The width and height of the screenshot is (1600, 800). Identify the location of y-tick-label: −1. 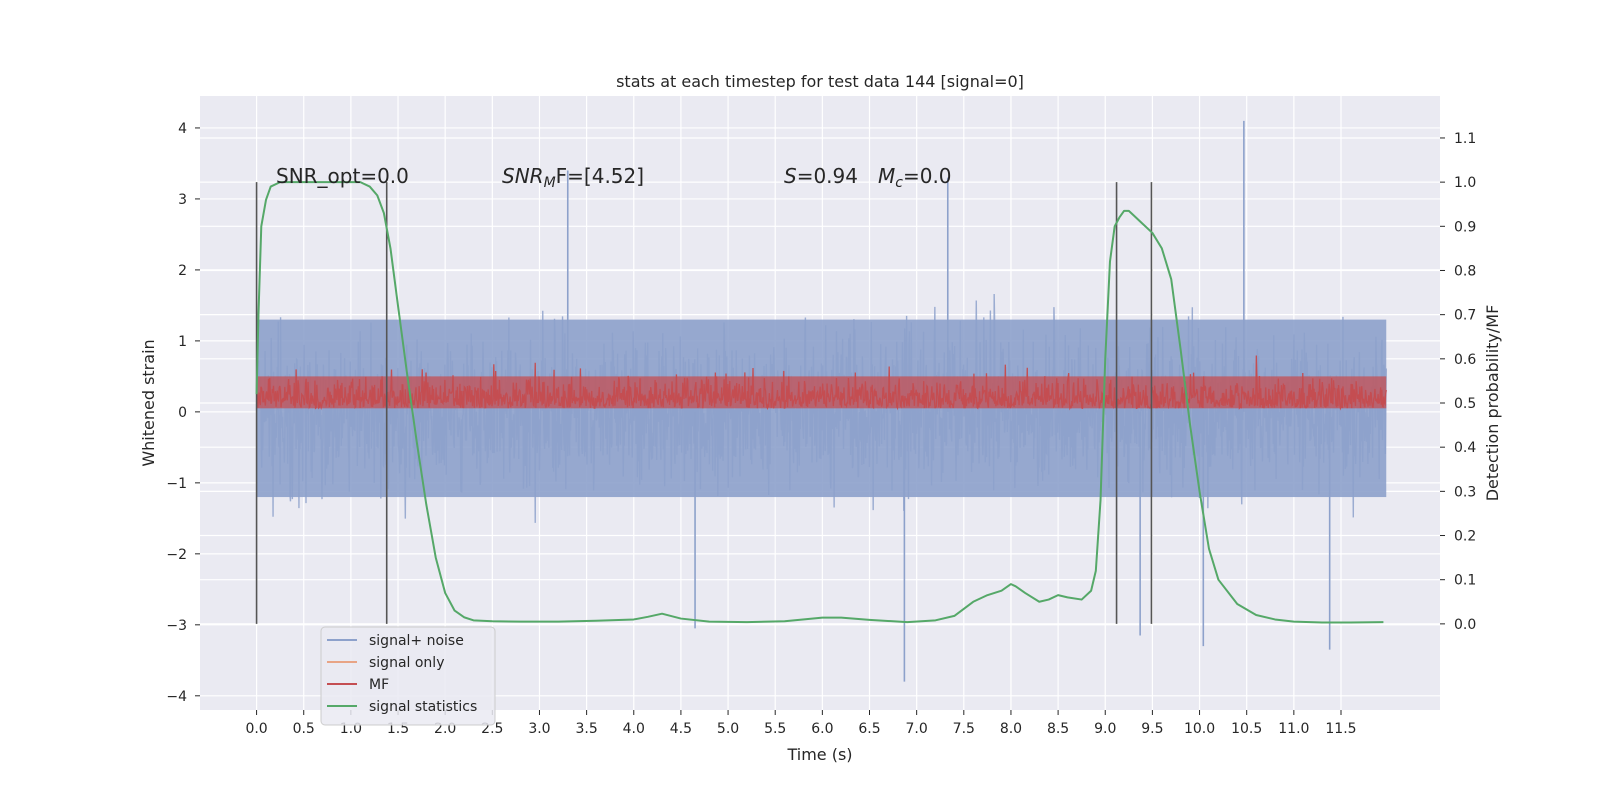
(176, 484).